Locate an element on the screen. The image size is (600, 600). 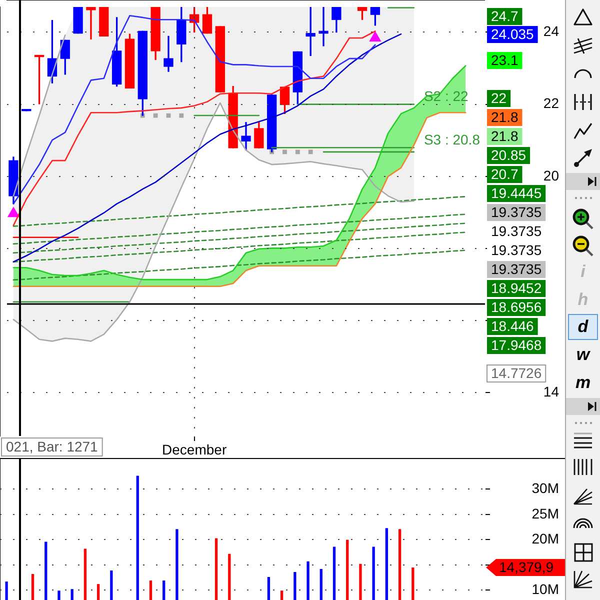
y-tick-label: 24 is located at coordinates (551, 31).